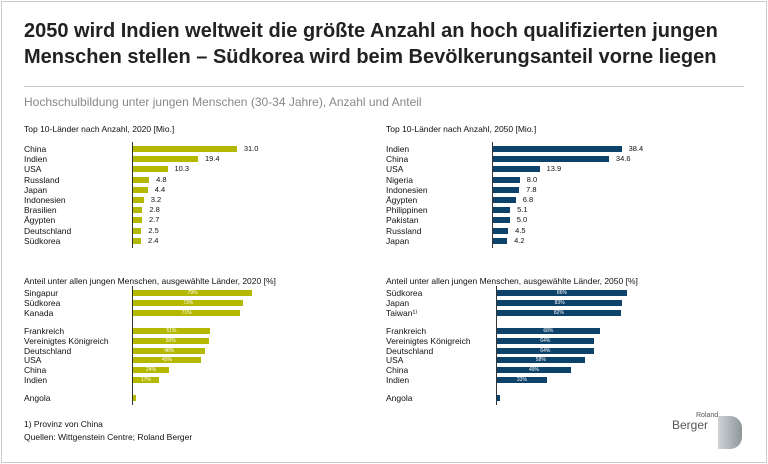  What do you see at coordinates (156, 199) in the screenshot?
I see `data-label: 3.2` at bounding box center [156, 199].